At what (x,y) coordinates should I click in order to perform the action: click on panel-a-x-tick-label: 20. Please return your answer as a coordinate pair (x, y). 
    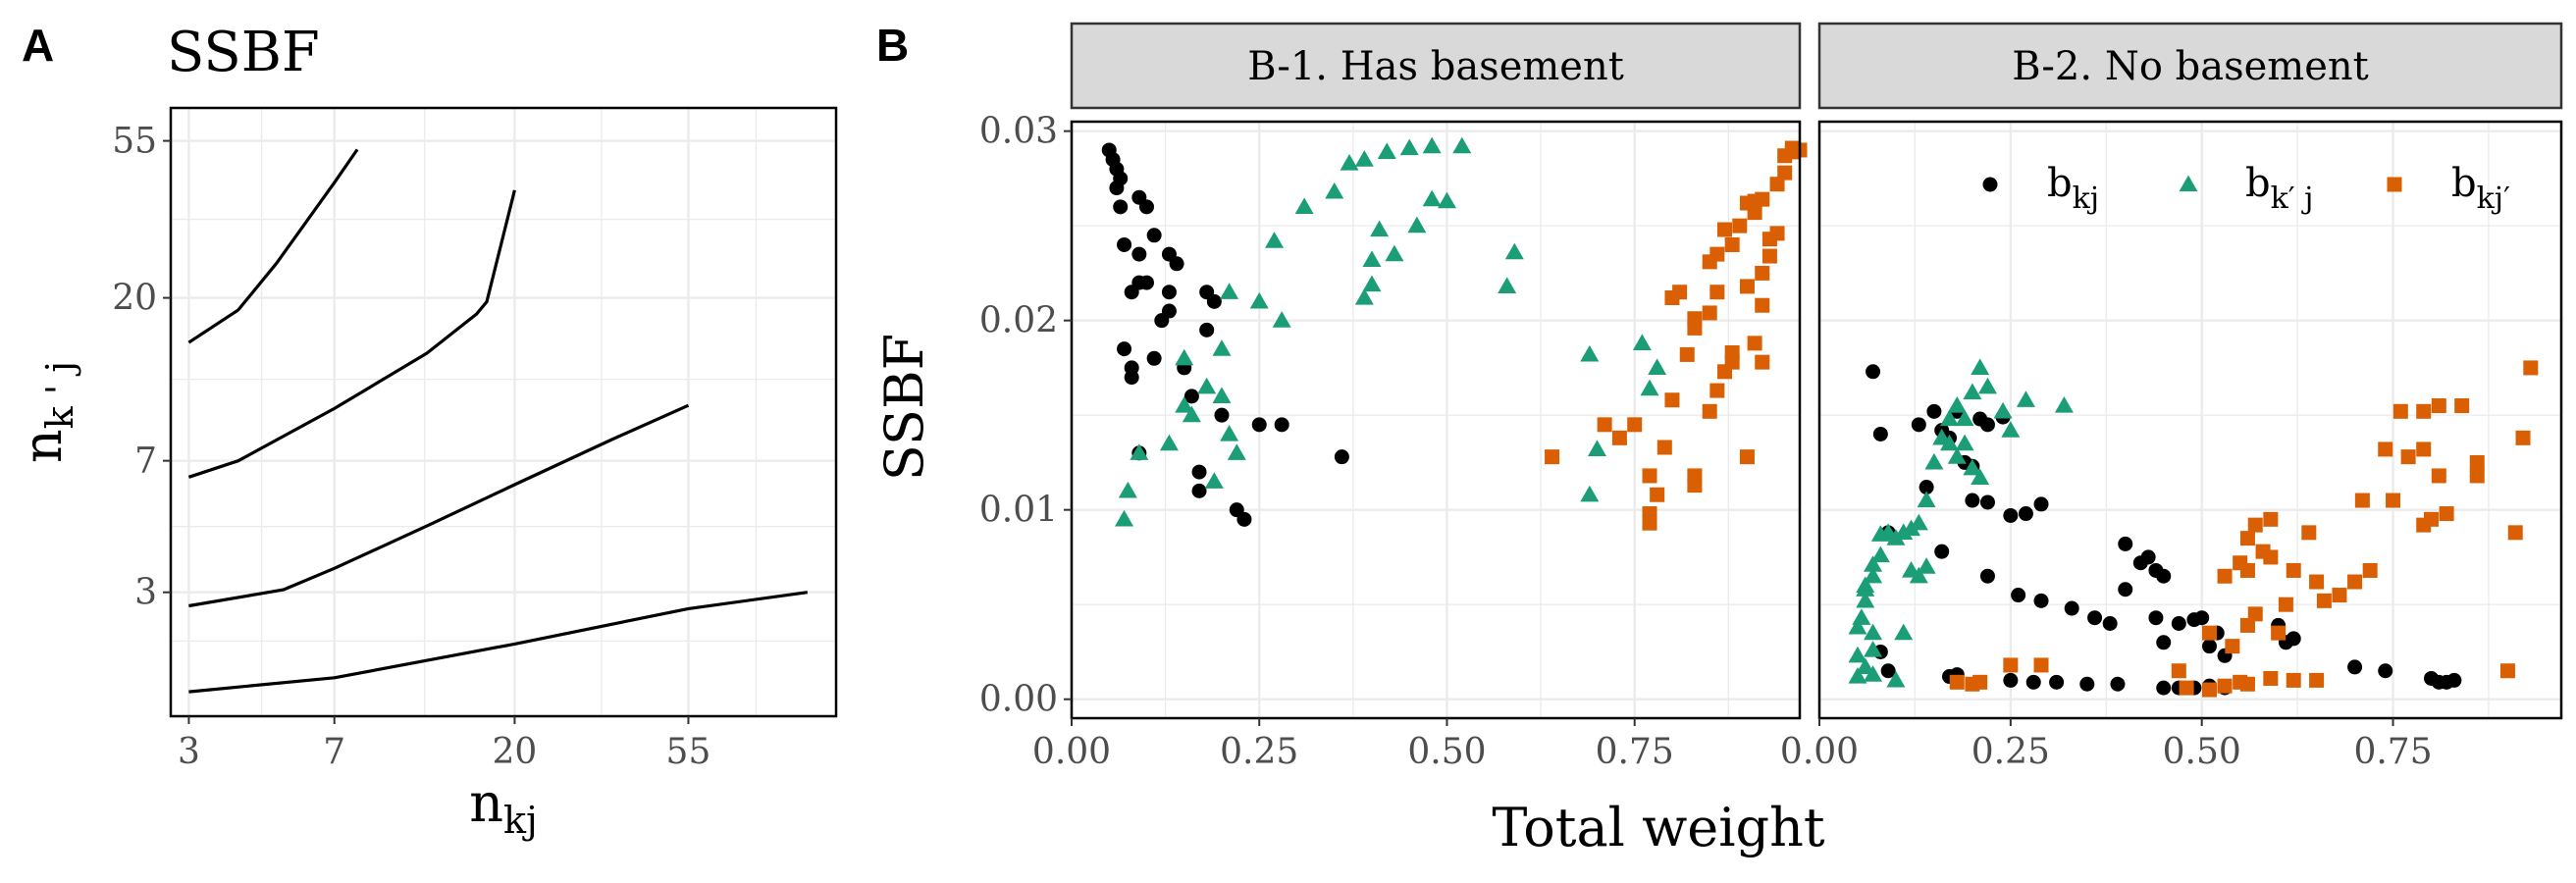
    Looking at the image, I should click on (515, 752).